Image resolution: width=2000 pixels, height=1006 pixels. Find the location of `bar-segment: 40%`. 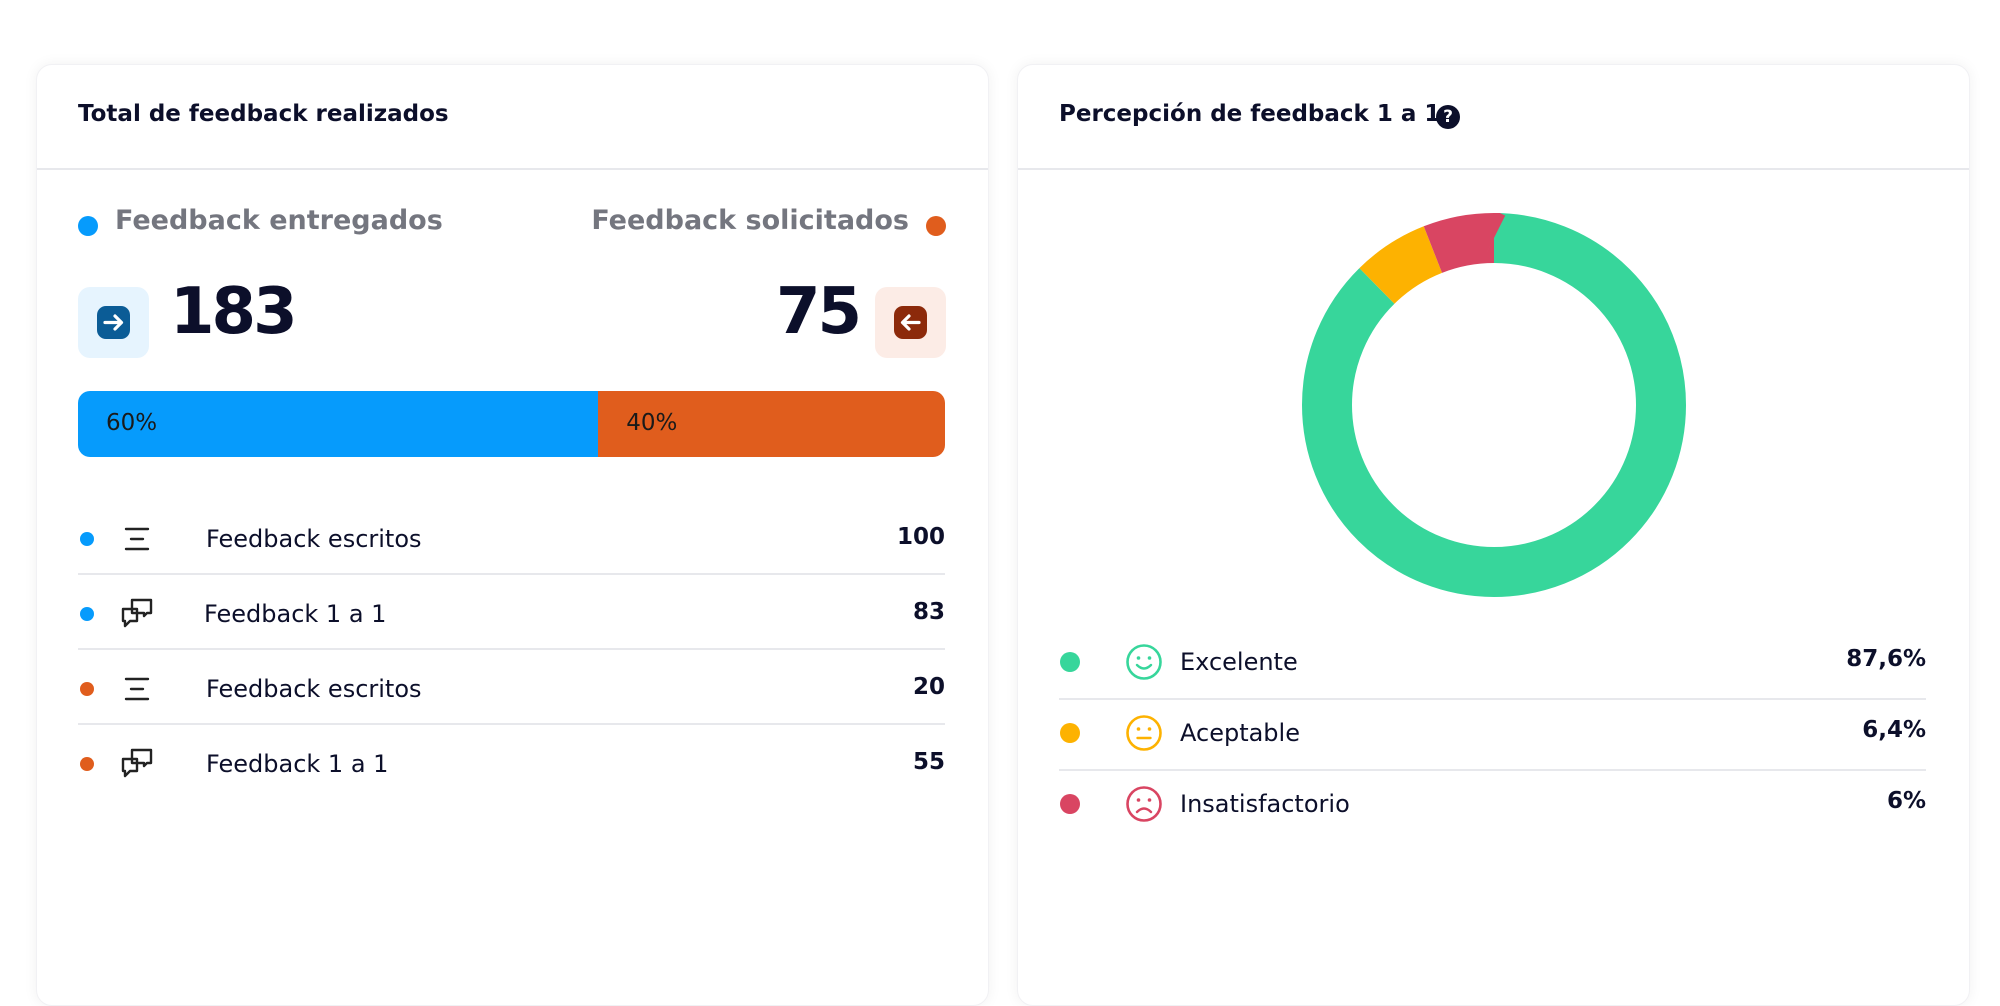

bar-segment: 40% is located at coordinates (771, 424).